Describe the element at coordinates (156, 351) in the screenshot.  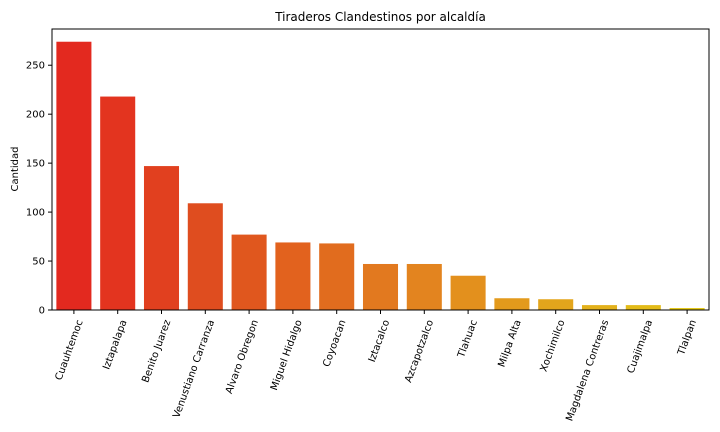
I see `x-tick-label: Benito Juarez` at that location.